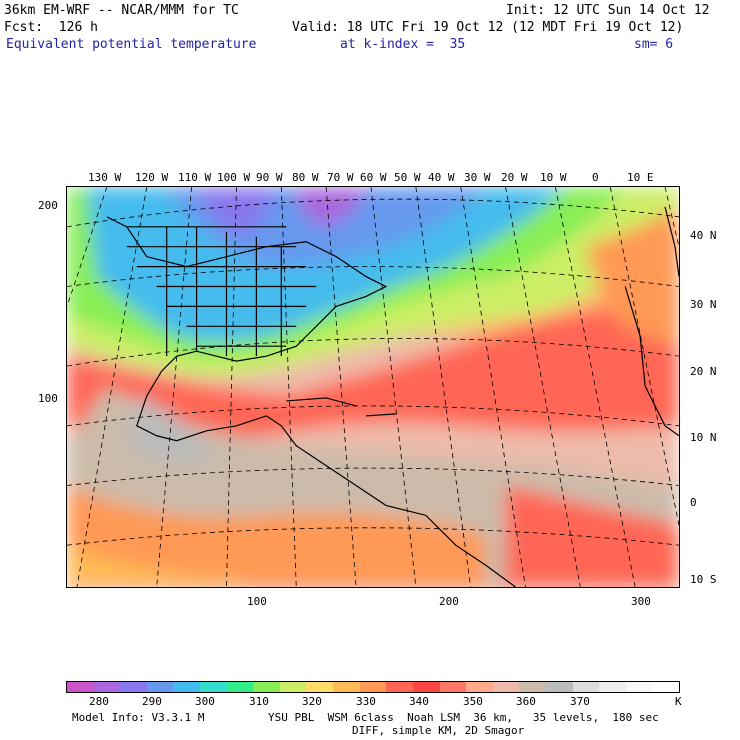  I want to click on model-title: 36km EM-WRF -- NCAR/MMM for TC, so click(121, 10).